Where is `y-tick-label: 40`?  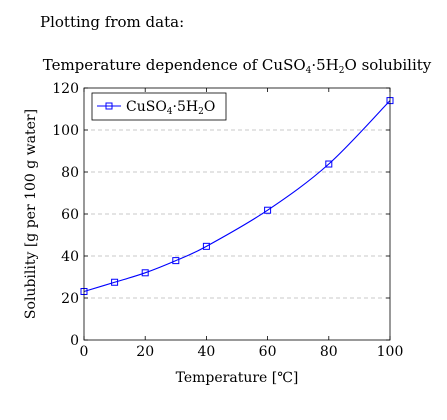 y-tick-label: 40 is located at coordinates (70, 257).